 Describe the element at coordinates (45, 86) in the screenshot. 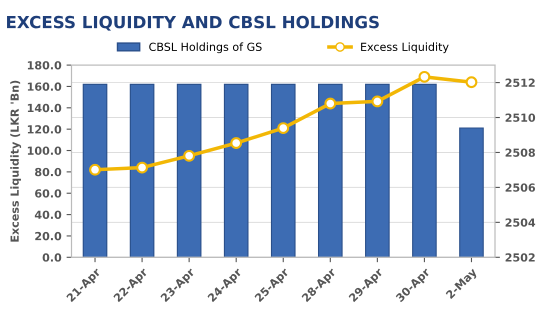

I see `y-tick-label: 160.0` at that location.